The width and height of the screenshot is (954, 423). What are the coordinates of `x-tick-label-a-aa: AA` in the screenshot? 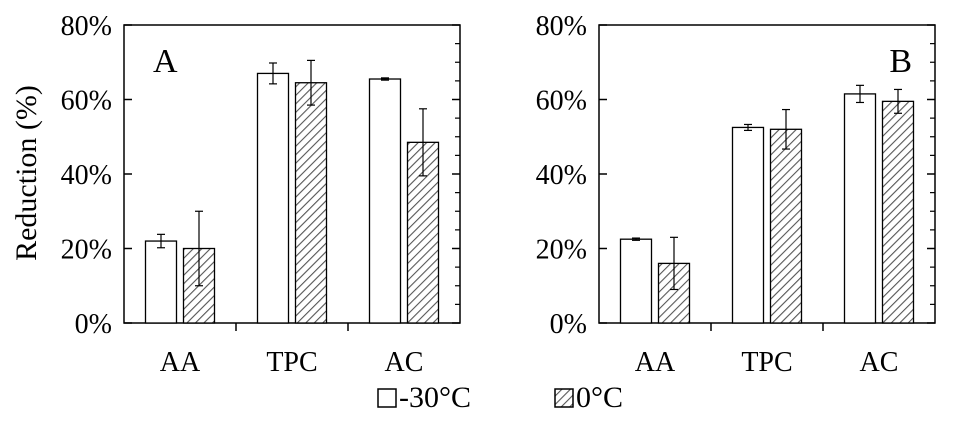 It's located at (180, 362).